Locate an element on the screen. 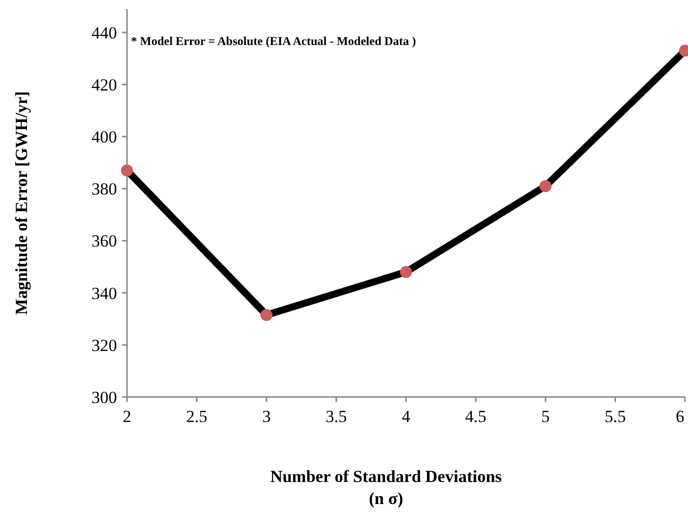 The image size is (688, 516). x-axis-title: Number of Standard Deviations (n σ) is located at coordinates (386, 487).